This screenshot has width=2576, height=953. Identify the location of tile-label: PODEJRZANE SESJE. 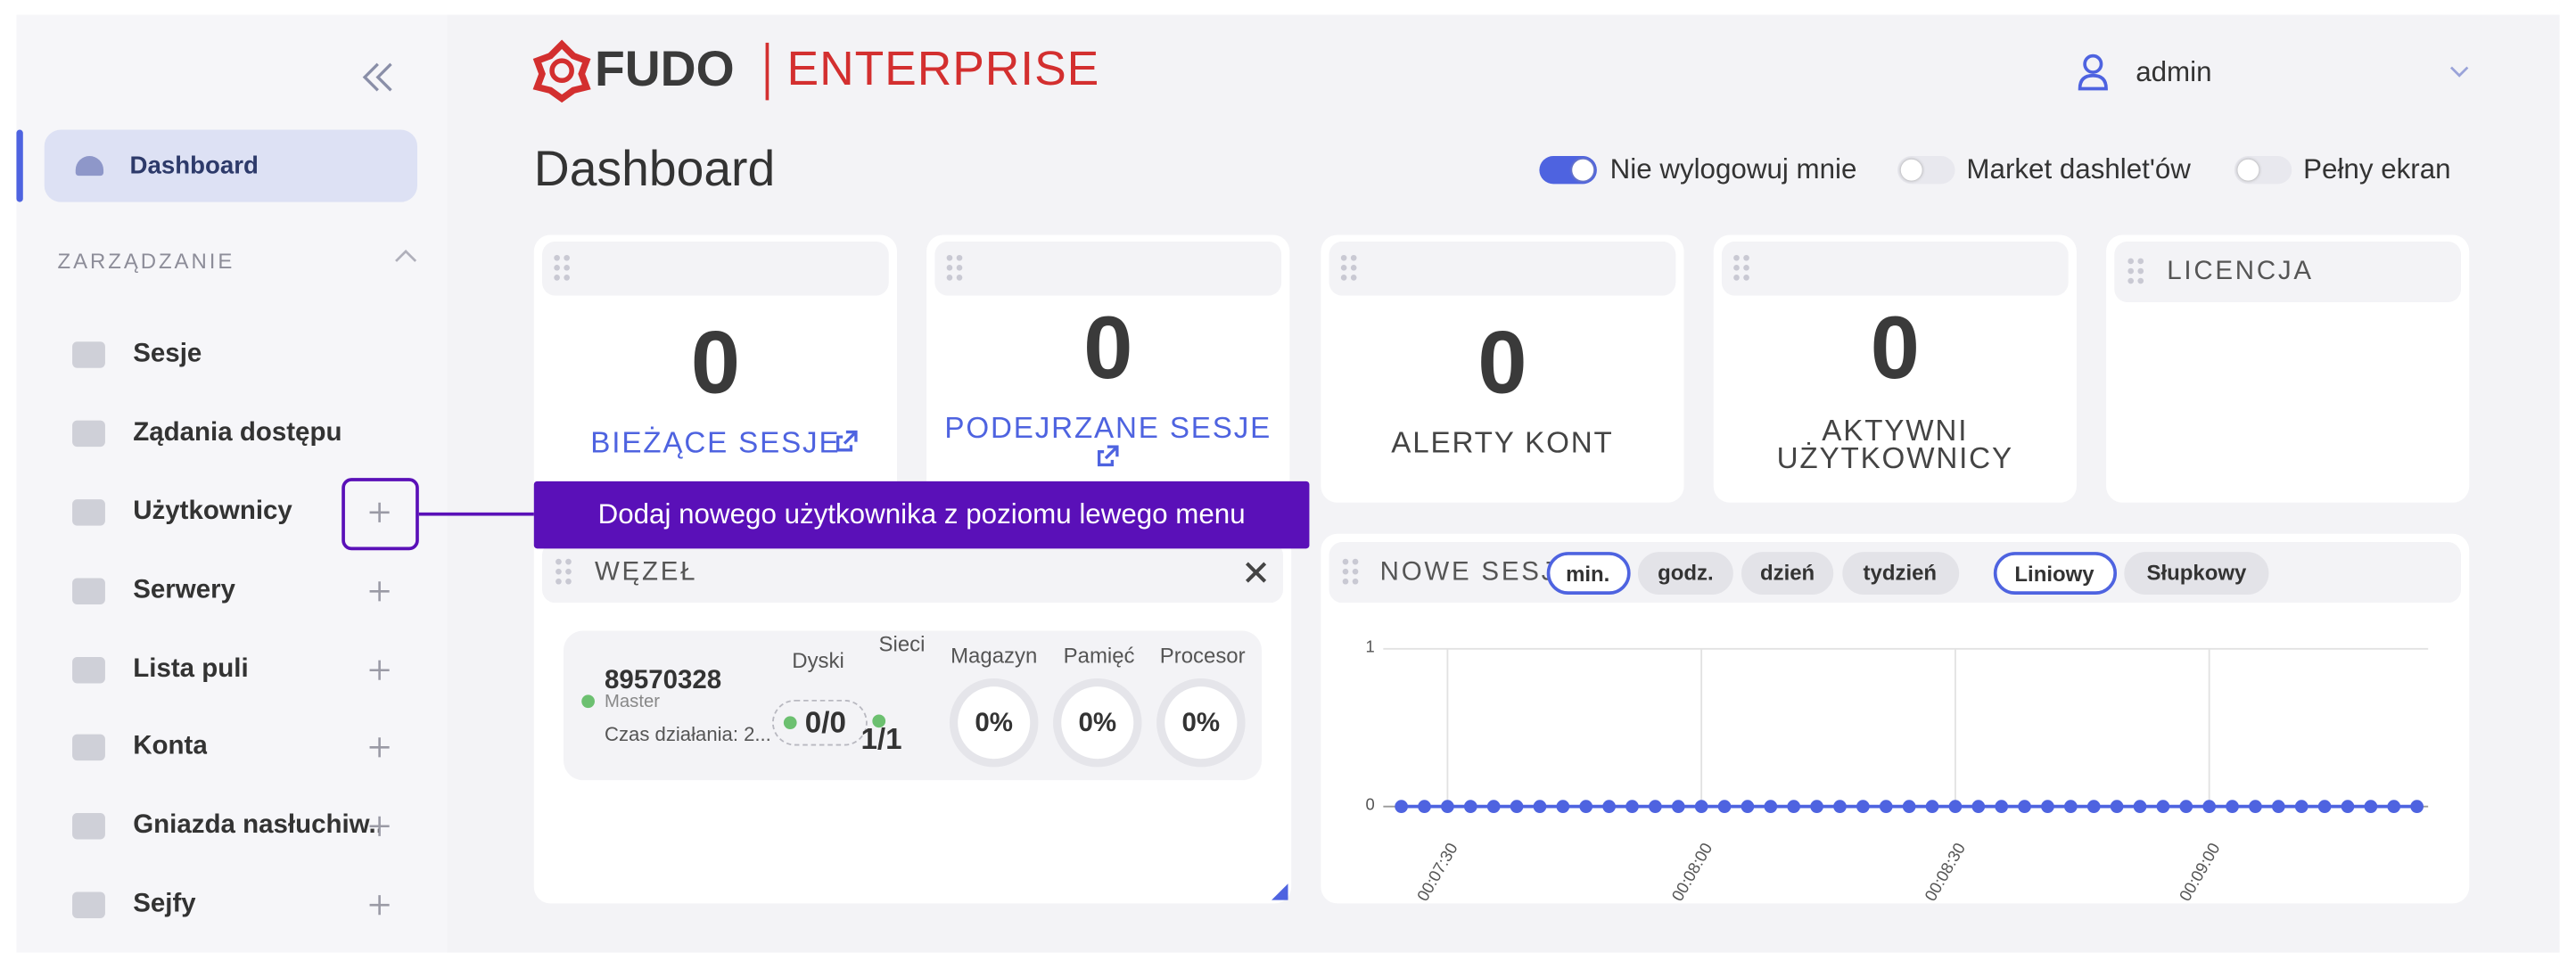
(1108, 428).